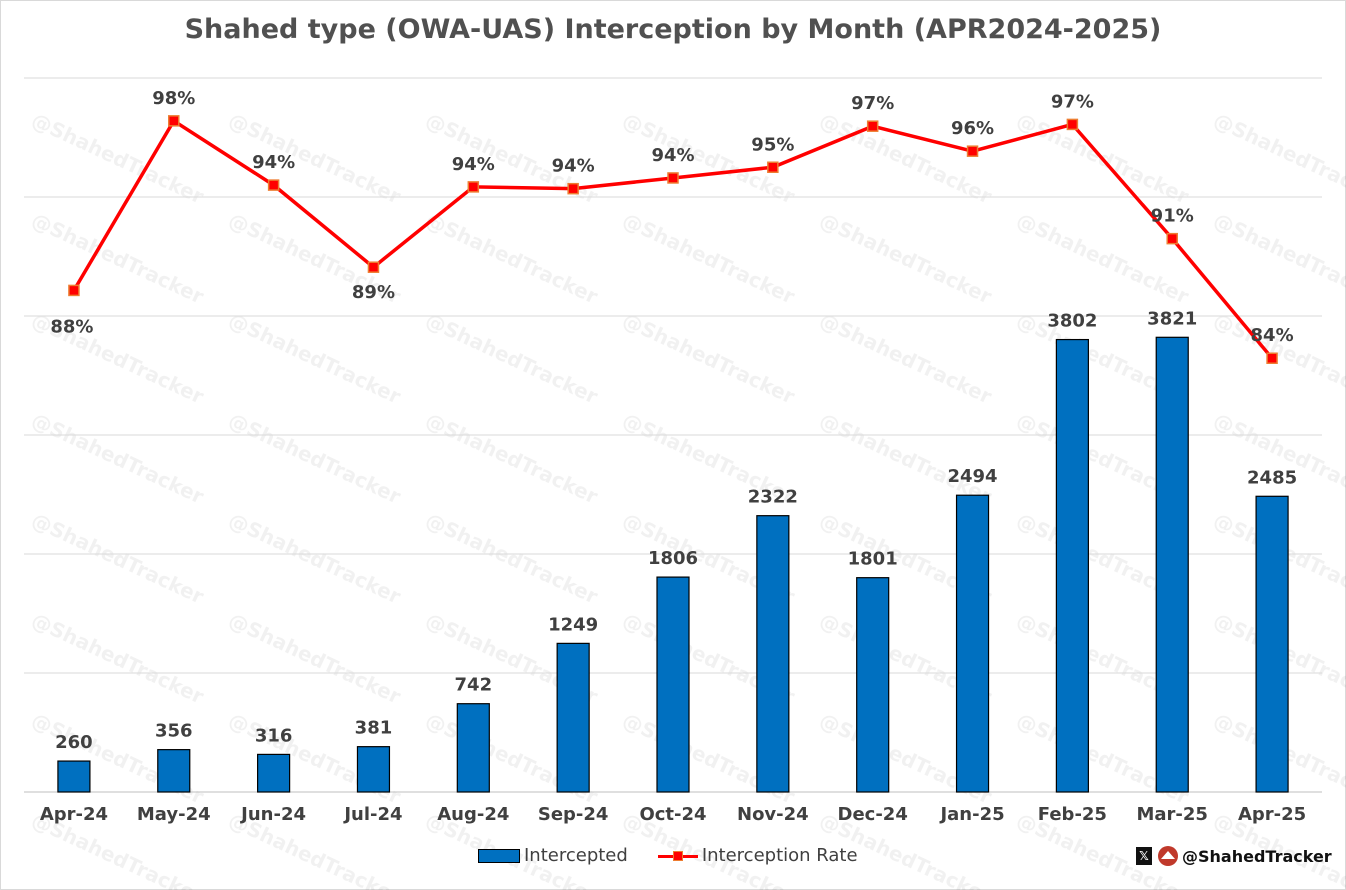 The image size is (1346, 890). Describe the element at coordinates (174, 731) in the screenshot. I see `bar-data-label: 356` at that location.